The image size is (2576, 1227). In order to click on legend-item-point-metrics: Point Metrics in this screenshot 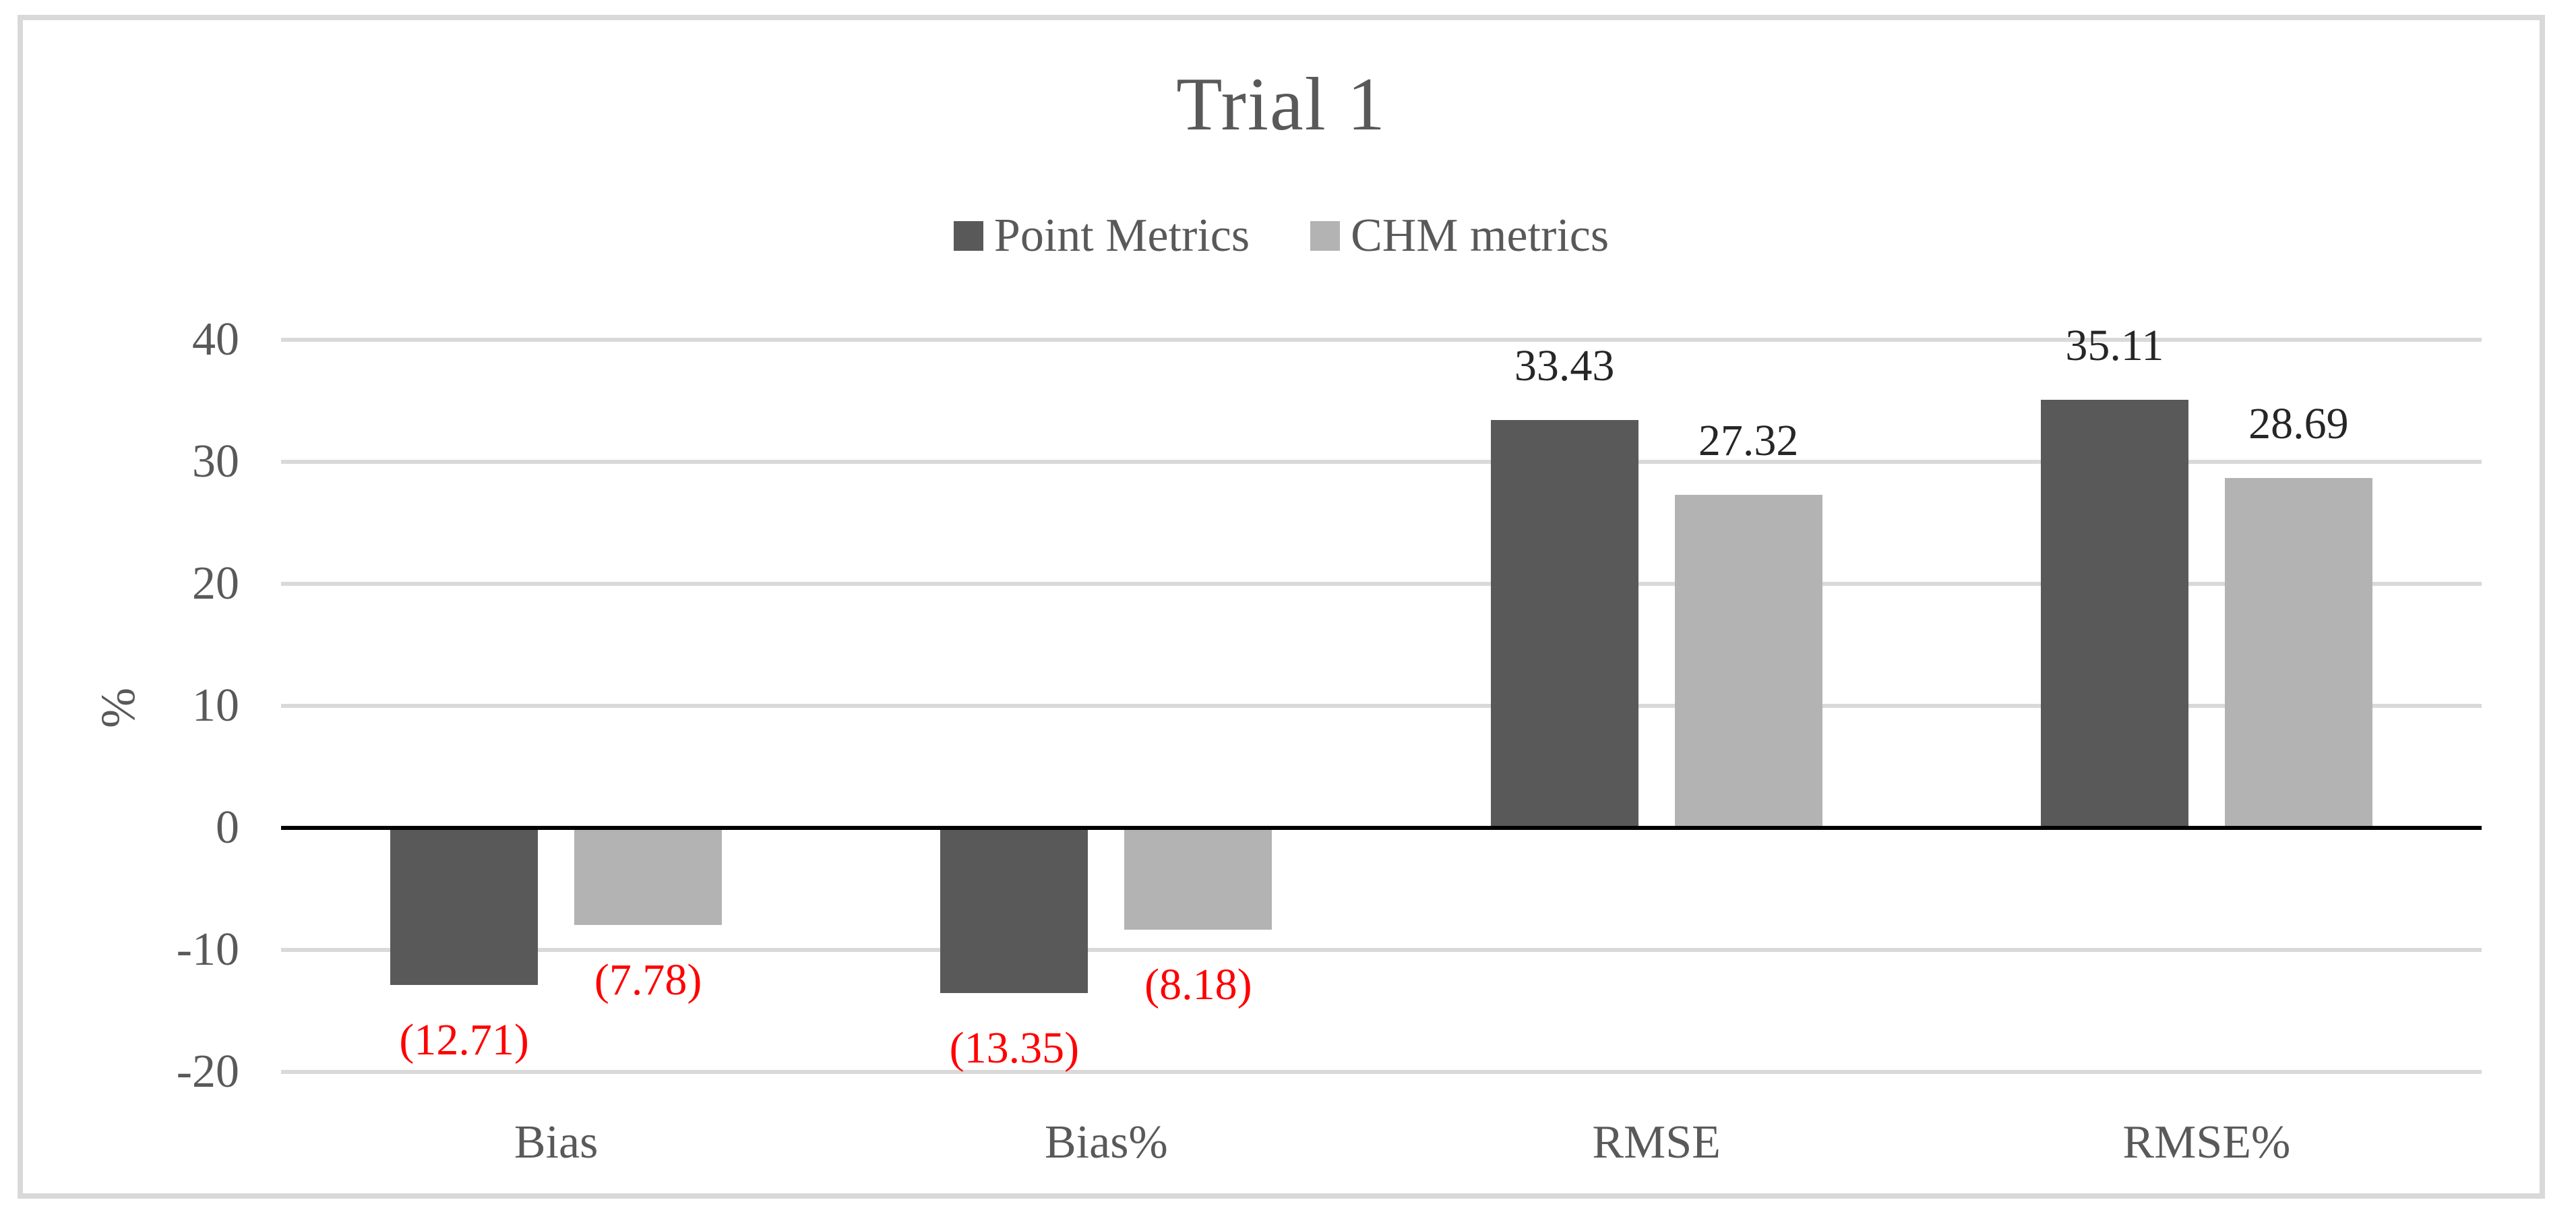, I will do `click(1101, 236)`.